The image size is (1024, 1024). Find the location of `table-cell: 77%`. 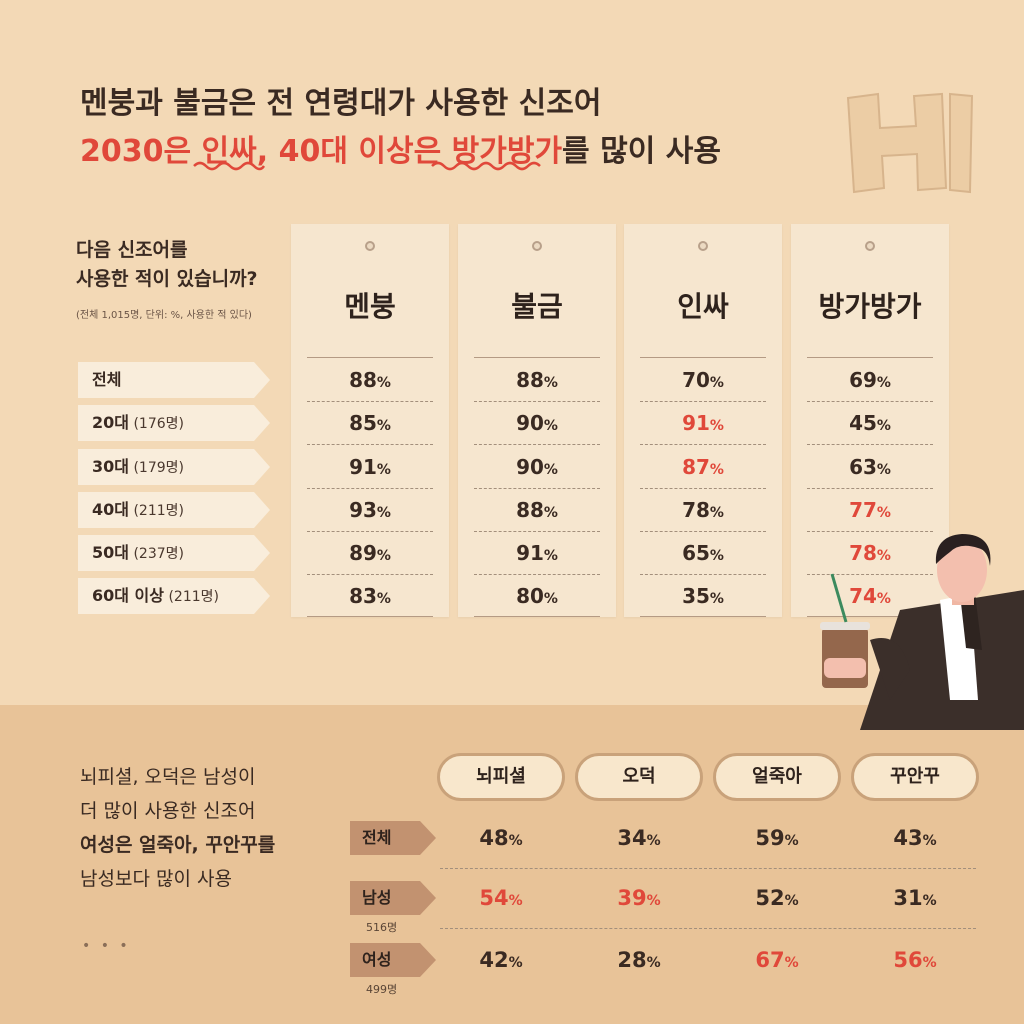

table-cell: 77% is located at coordinates (870, 510).